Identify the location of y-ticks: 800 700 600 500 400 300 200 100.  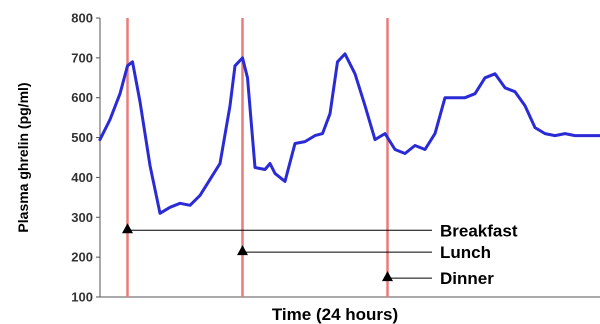
(85, 158).